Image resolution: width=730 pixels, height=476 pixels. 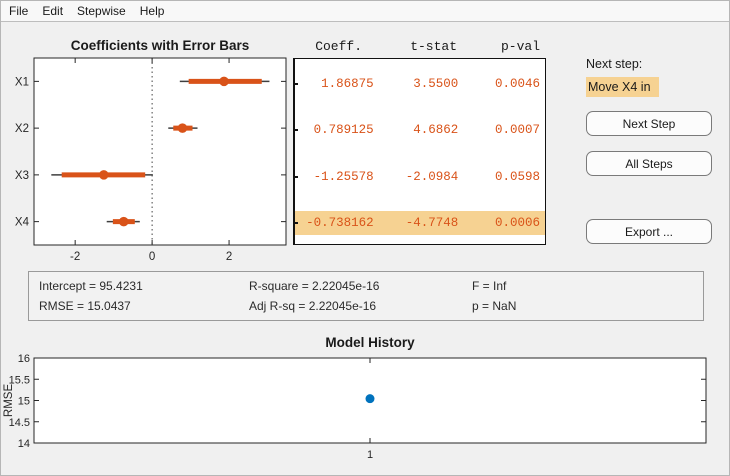 What do you see at coordinates (22, 223) in the screenshot?
I see `y-tick-label-X4: X4` at bounding box center [22, 223].